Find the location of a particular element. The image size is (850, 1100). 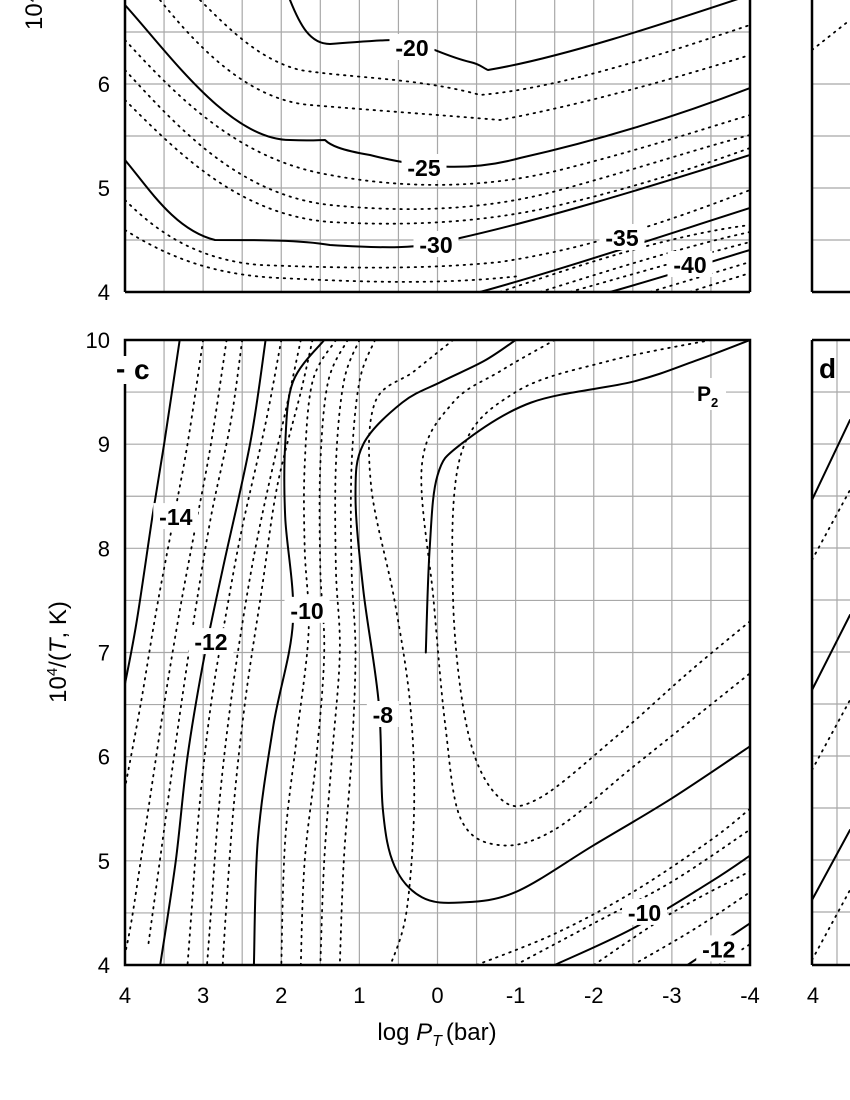

panel-c-annotation-p2: P2 is located at coordinates (707, 396).